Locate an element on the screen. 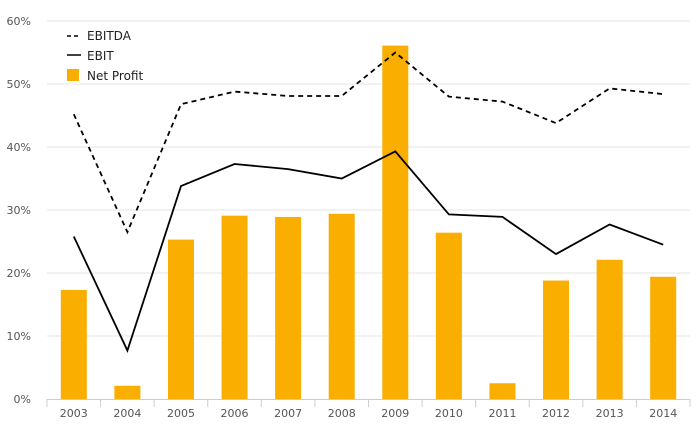  bar-net-profit-2011 is located at coordinates (502, 391).